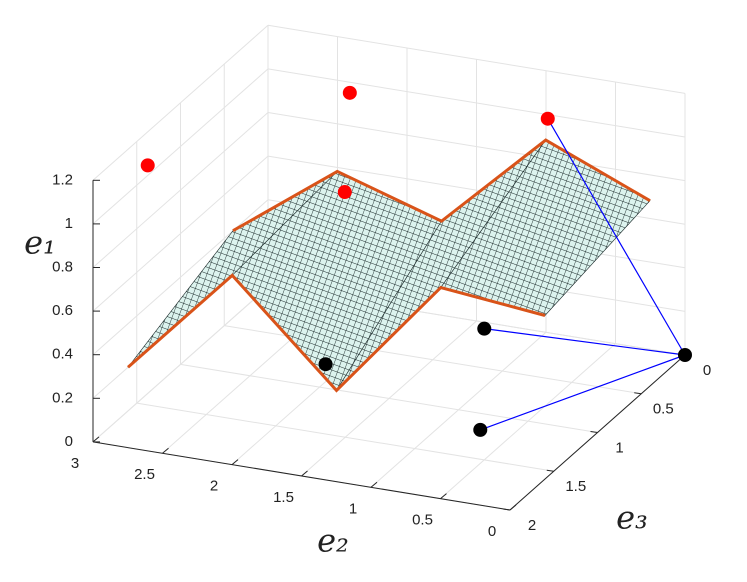  What do you see at coordinates (62, 354) in the screenshot?
I see `z-tick-label: 0.4` at bounding box center [62, 354].